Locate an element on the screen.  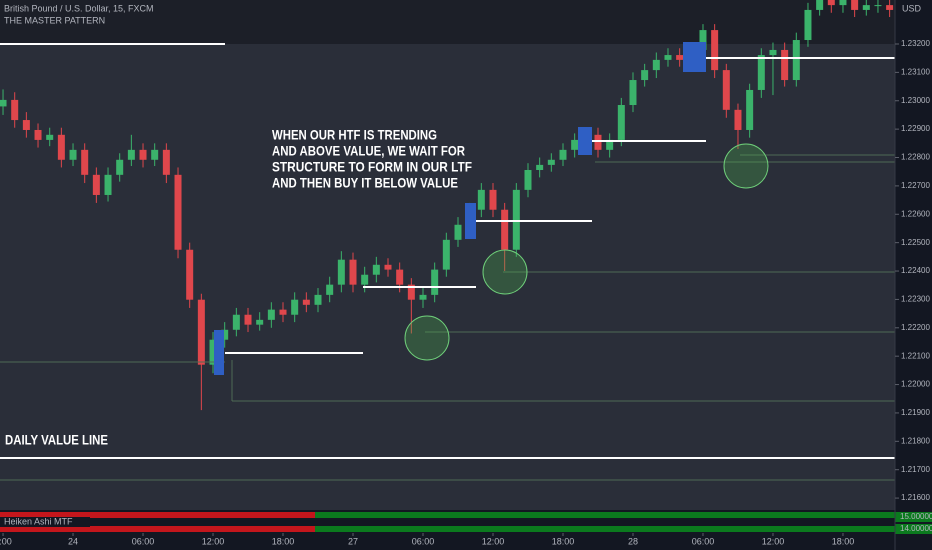
x-tick-label: 27 is located at coordinates (353, 541).